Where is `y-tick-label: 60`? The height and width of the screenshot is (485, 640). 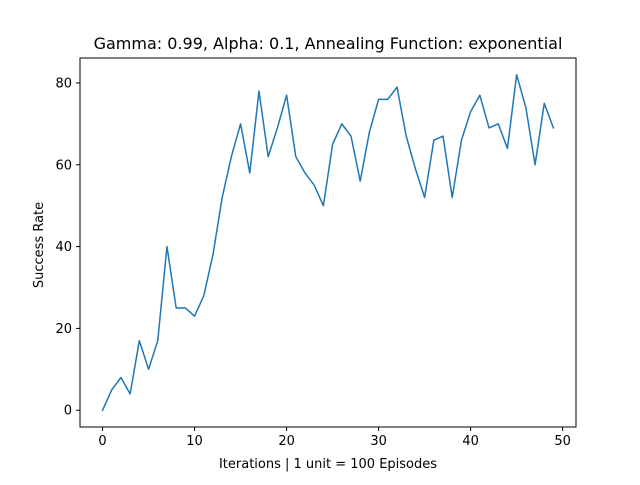 y-tick-label: 60 is located at coordinates (63, 165).